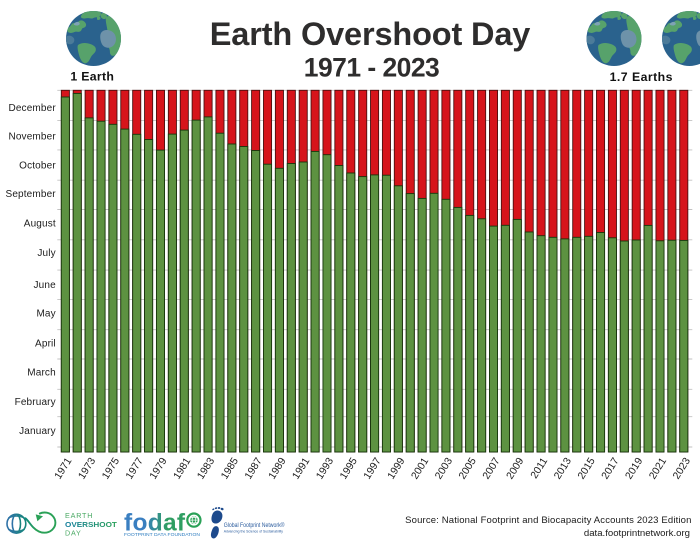 Image resolution: width=700 pixels, height=551 pixels. I want to click on svg-text: August, so click(40, 224).